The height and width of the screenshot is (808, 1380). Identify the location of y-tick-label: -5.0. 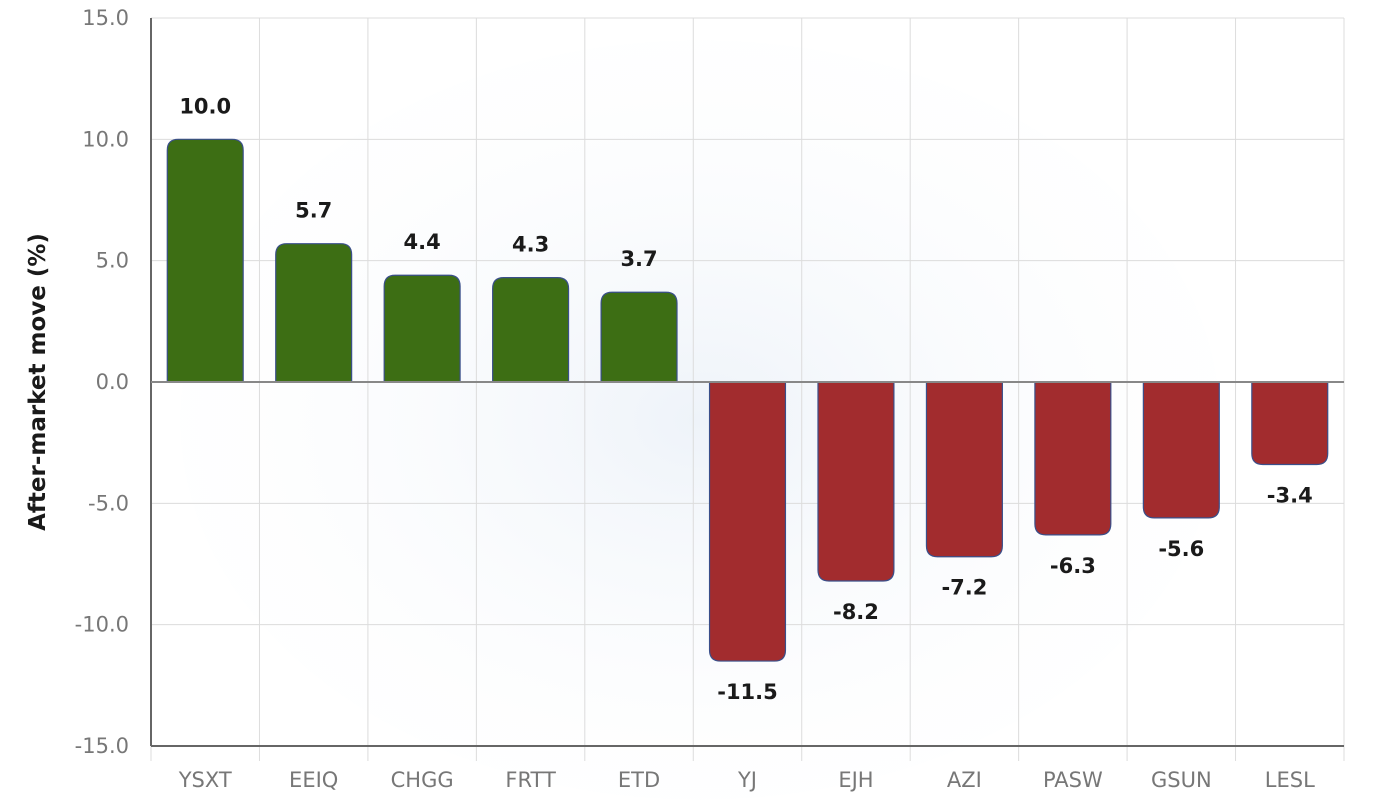
(108, 503).